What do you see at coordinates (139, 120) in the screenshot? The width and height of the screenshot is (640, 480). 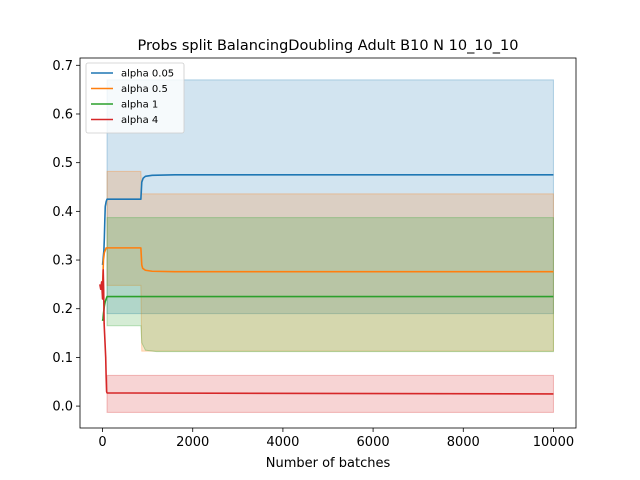 I see `legend-label: alpha 4` at bounding box center [139, 120].